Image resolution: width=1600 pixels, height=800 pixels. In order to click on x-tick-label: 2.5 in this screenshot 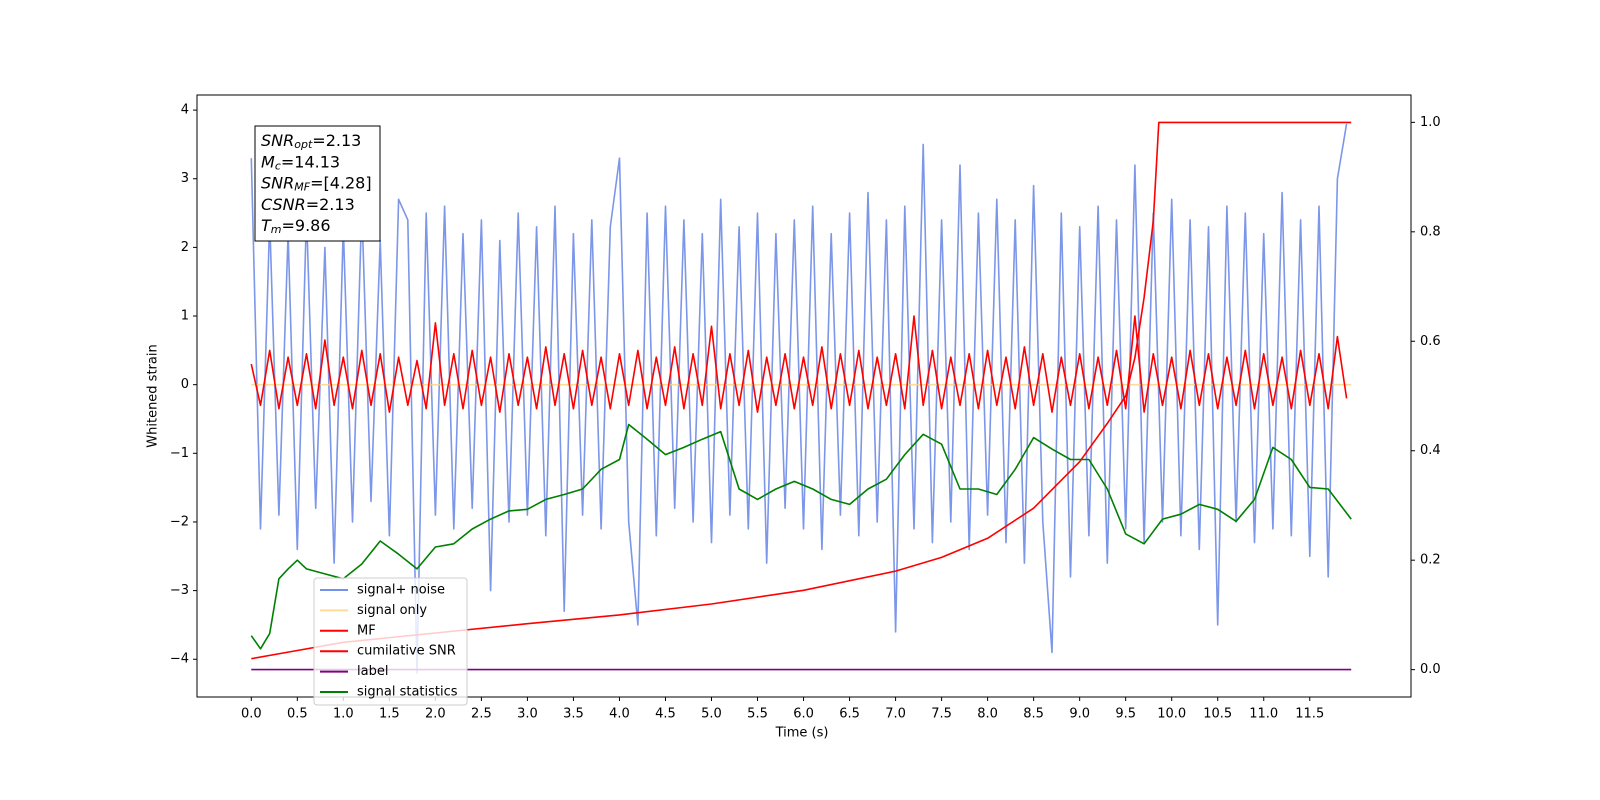, I will do `click(481, 714)`.